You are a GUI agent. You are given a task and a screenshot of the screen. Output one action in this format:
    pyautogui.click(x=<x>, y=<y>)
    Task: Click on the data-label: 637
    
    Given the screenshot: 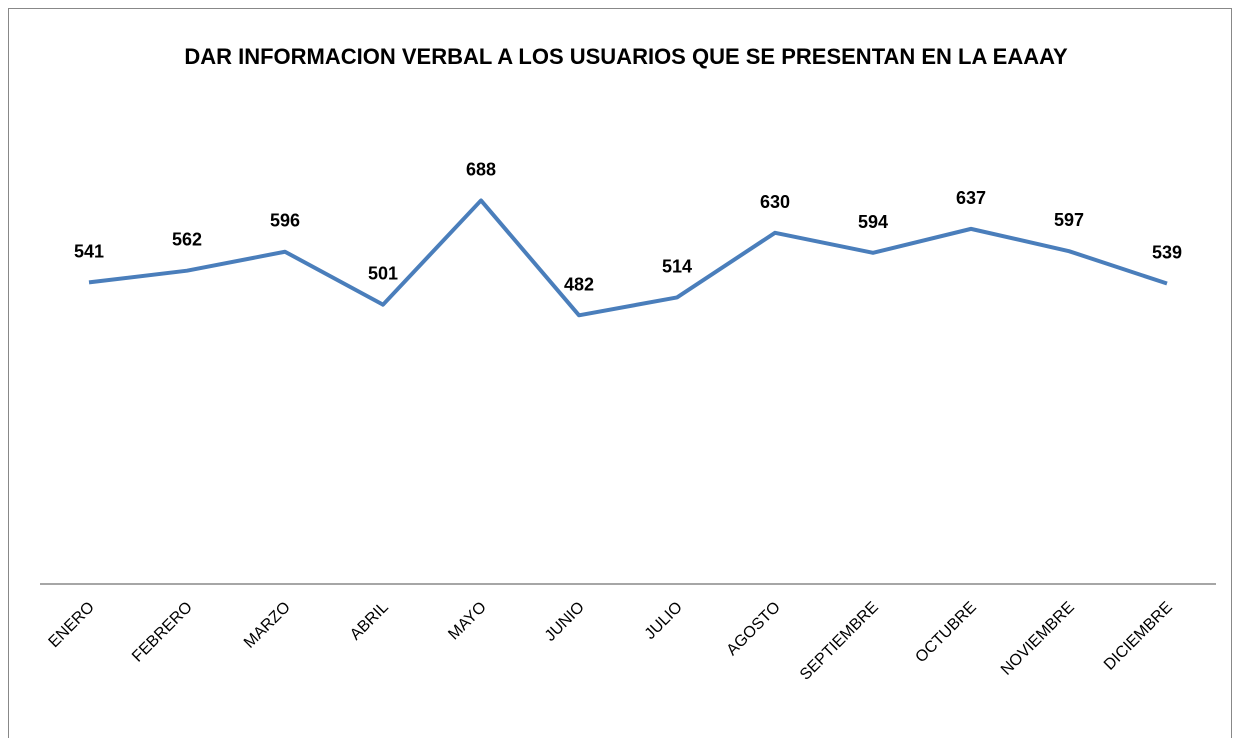 What is the action you would take?
    pyautogui.click(x=971, y=198)
    